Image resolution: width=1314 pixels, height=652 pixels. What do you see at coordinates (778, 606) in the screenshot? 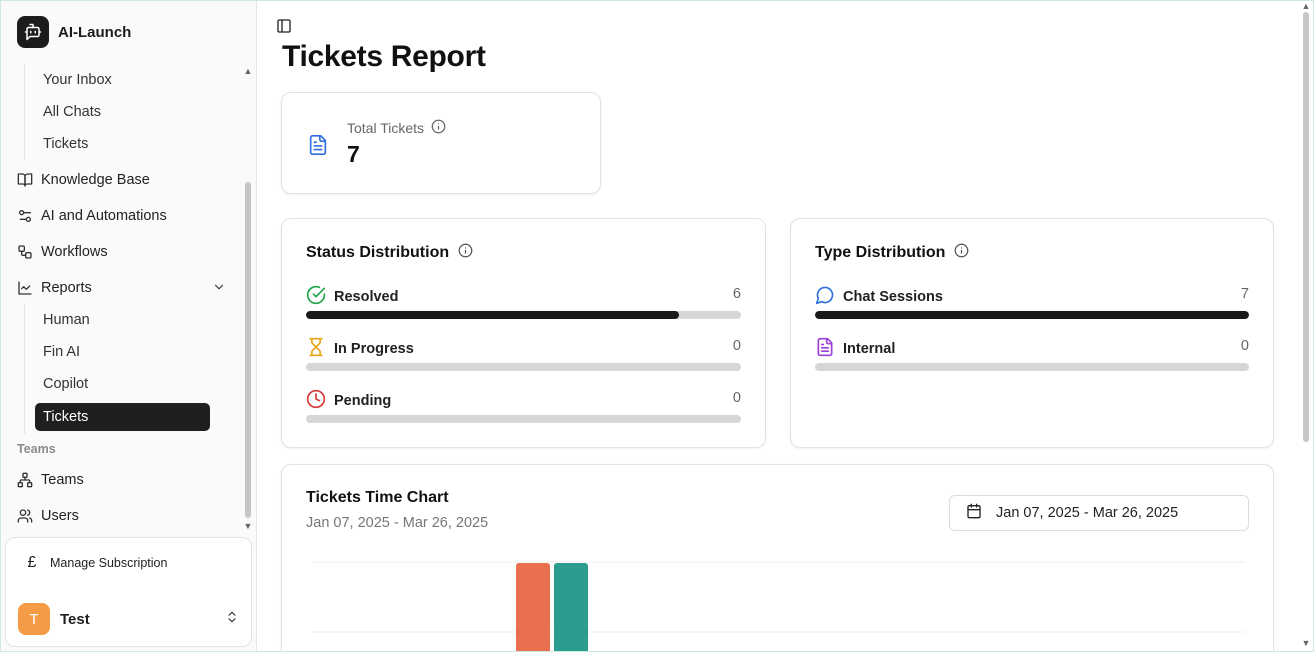
I see `tickets-time-chart` at bounding box center [778, 606].